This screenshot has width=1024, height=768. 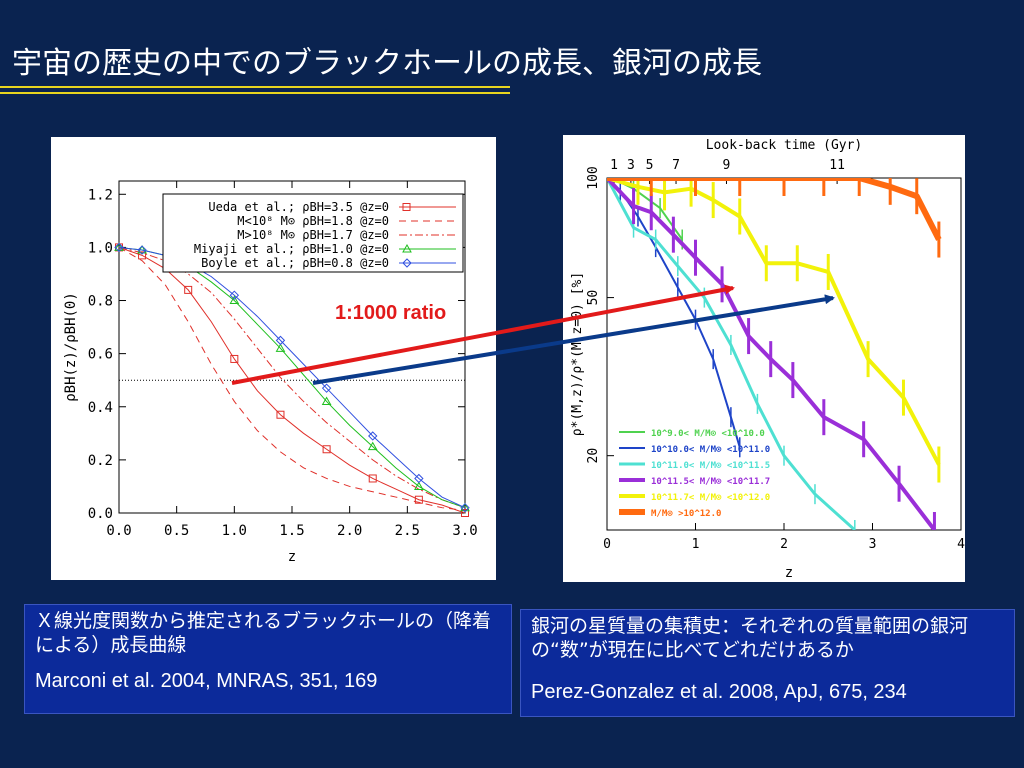 What do you see at coordinates (100, 408) in the screenshot?
I see `y-tick-label: 0.4` at bounding box center [100, 408].